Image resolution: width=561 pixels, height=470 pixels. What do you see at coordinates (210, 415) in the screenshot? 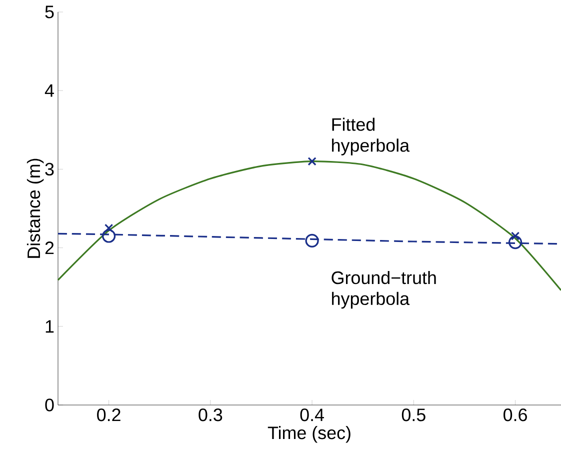
I see `x-tick-label: 0.3` at bounding box center [210, 415].